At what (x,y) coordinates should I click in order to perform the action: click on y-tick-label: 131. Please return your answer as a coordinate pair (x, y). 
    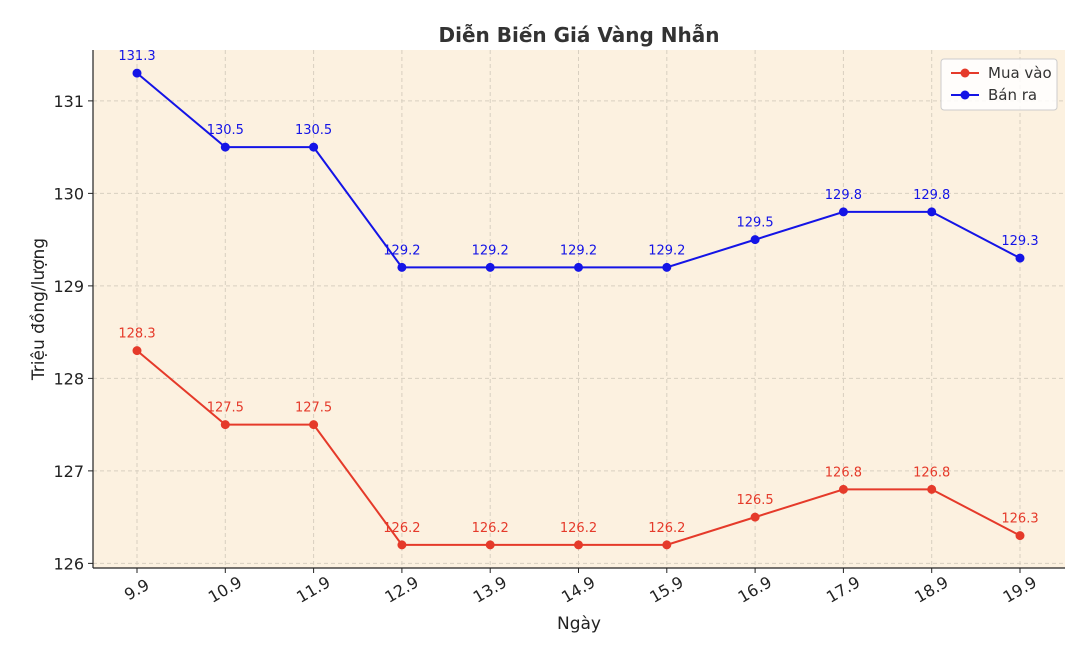
    Looking at the image, I should click on (68, 101).